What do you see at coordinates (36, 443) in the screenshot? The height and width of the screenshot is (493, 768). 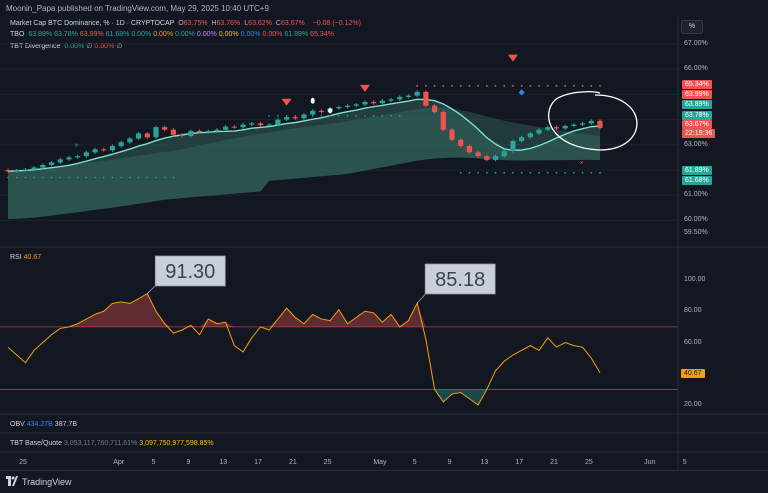 I see `tbt-base-label: TBT Base/Quote` at bounding box center [36, 443].